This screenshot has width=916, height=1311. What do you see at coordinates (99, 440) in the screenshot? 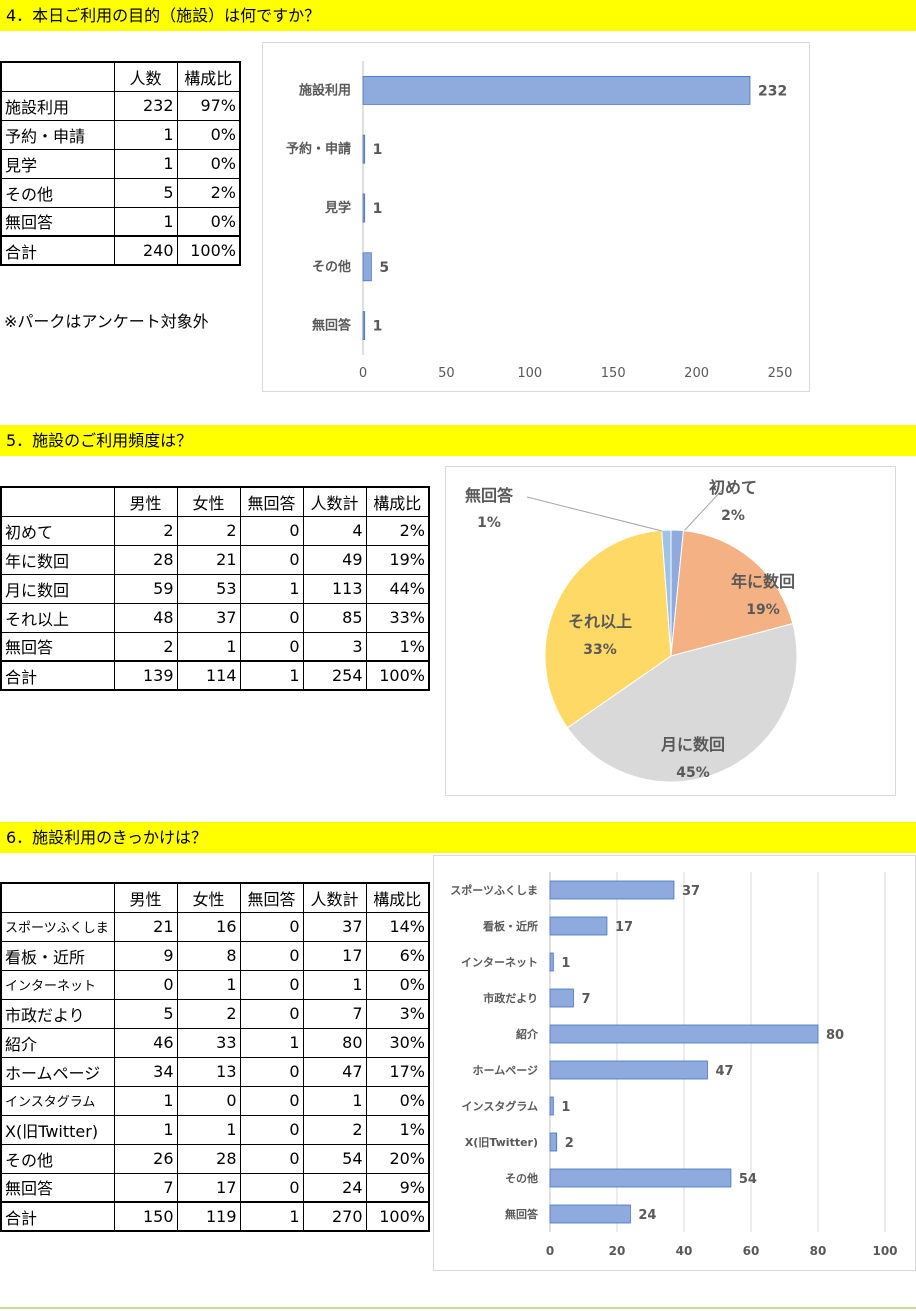
I see `section-5-title: 5．施設のご利用頻度は？` at bounding box center [99, 440].